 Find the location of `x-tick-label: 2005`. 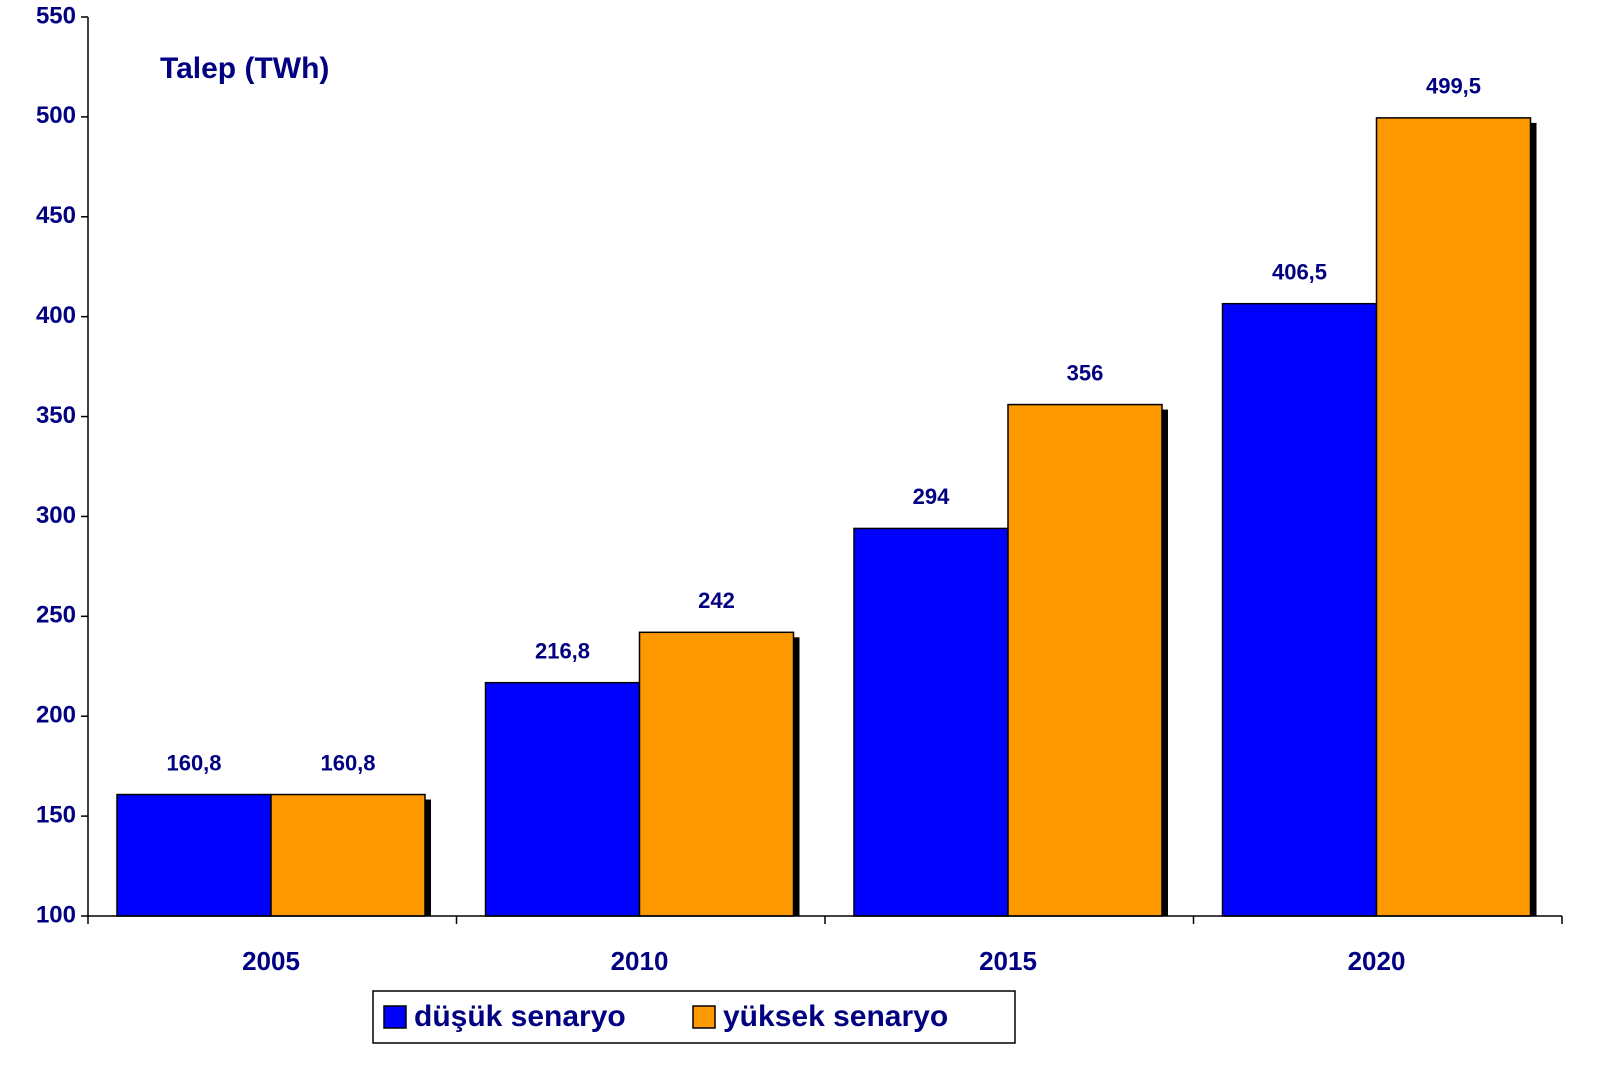

x-tick-label: 2005 is located at coordinates (271, 961).